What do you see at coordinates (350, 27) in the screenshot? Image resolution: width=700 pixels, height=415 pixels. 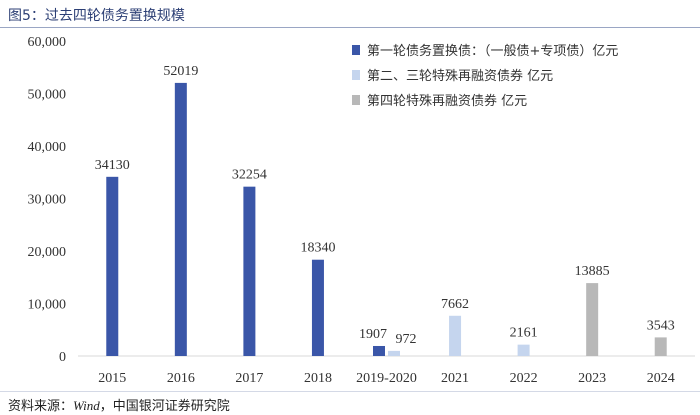 I see `title-divider` at bounding box center [350, 27].